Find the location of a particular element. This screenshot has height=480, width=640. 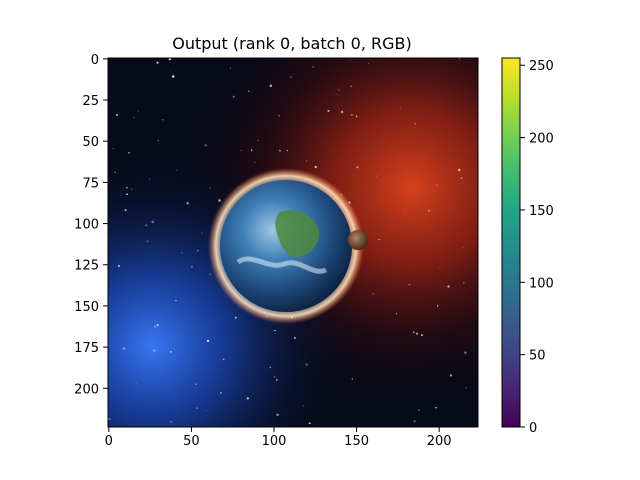

x-tick-label: 50 is located at coordinates (191, 441).